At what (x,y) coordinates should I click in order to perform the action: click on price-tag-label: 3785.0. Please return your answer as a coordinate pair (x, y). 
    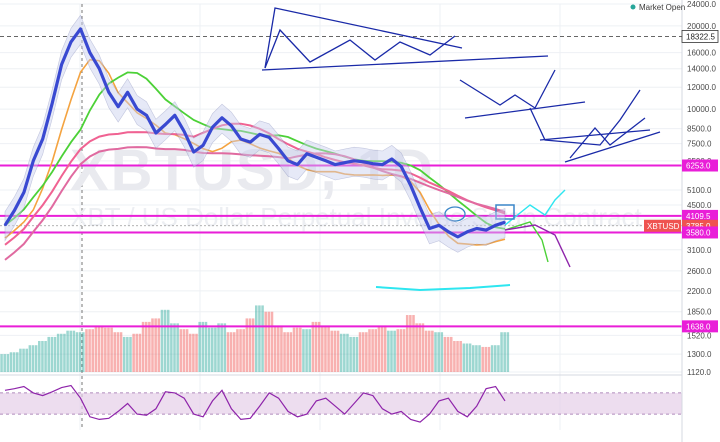
    Looking at the image, I should click on (698, 226).